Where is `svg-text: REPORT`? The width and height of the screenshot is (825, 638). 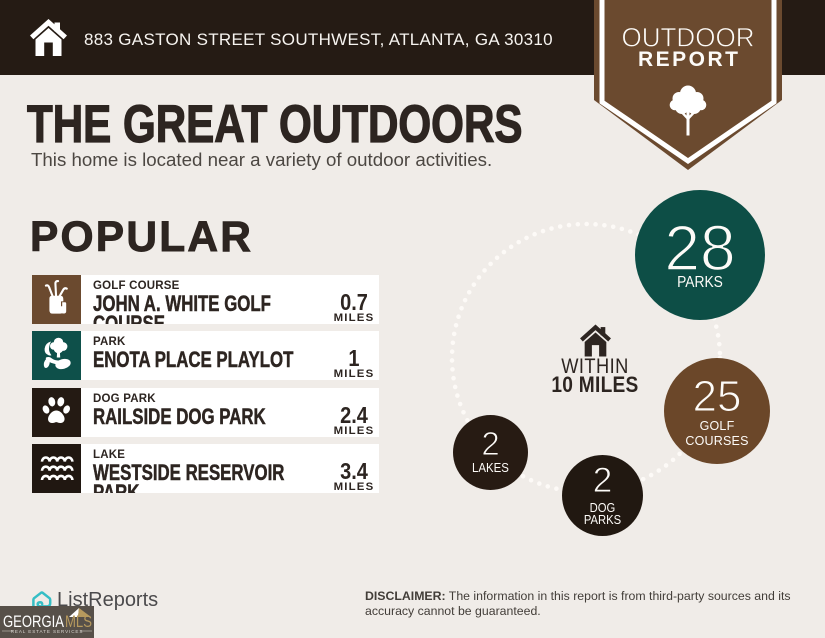 svg-text: REPORT is located at coordinates (688, 59).